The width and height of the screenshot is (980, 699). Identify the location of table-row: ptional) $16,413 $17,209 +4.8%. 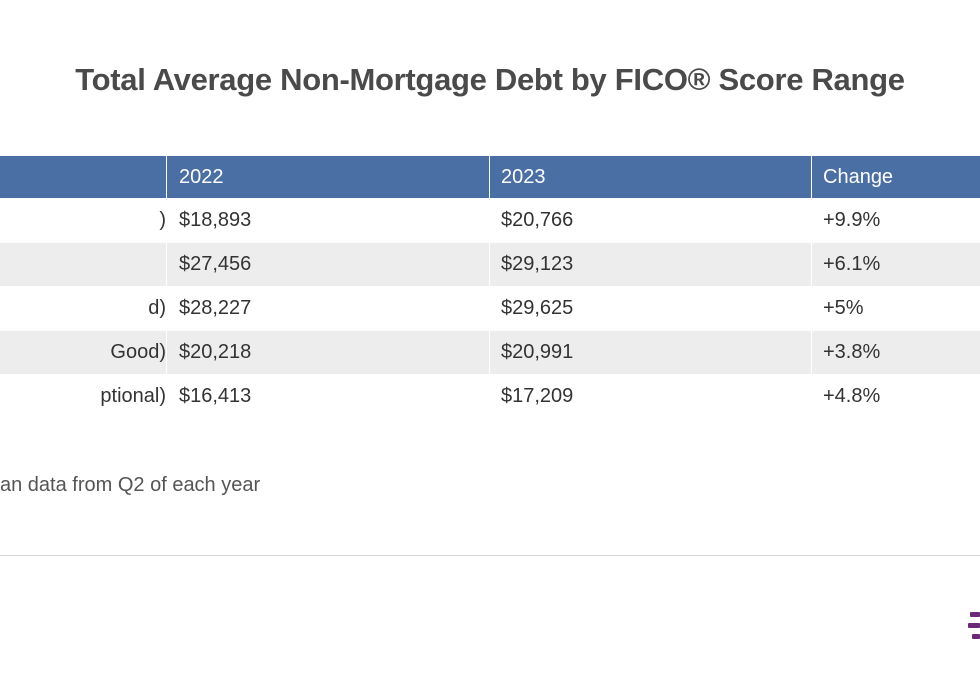
(490, 397).